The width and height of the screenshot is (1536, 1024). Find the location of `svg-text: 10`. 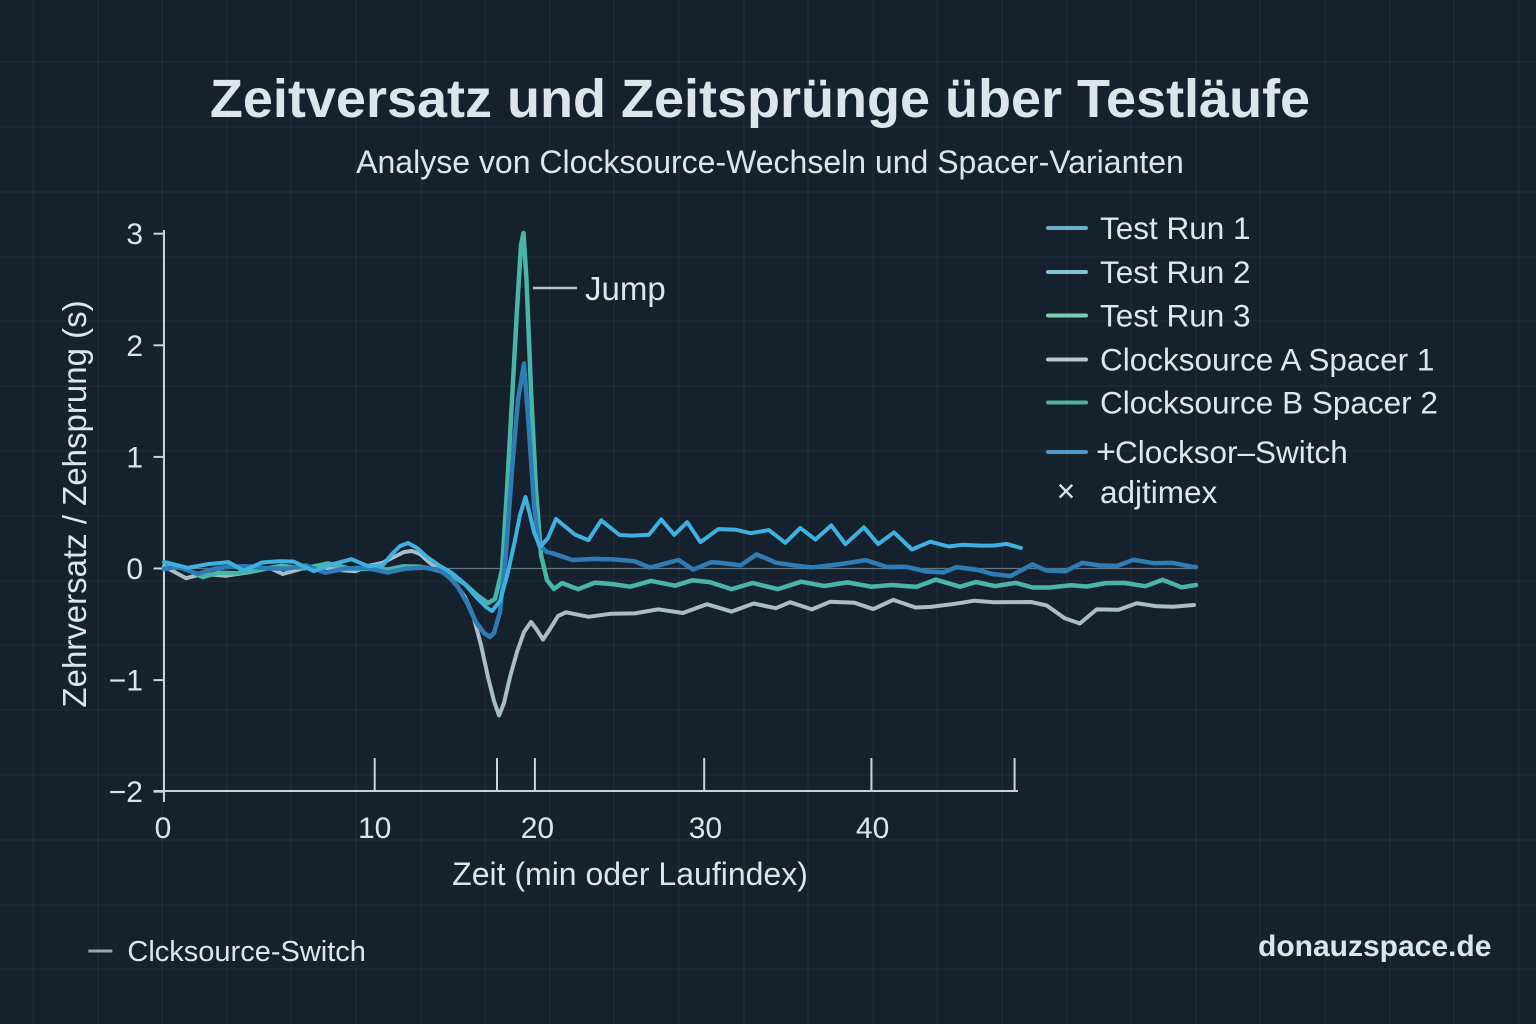

svg-text: 10 is located at coordinates (374, 828).